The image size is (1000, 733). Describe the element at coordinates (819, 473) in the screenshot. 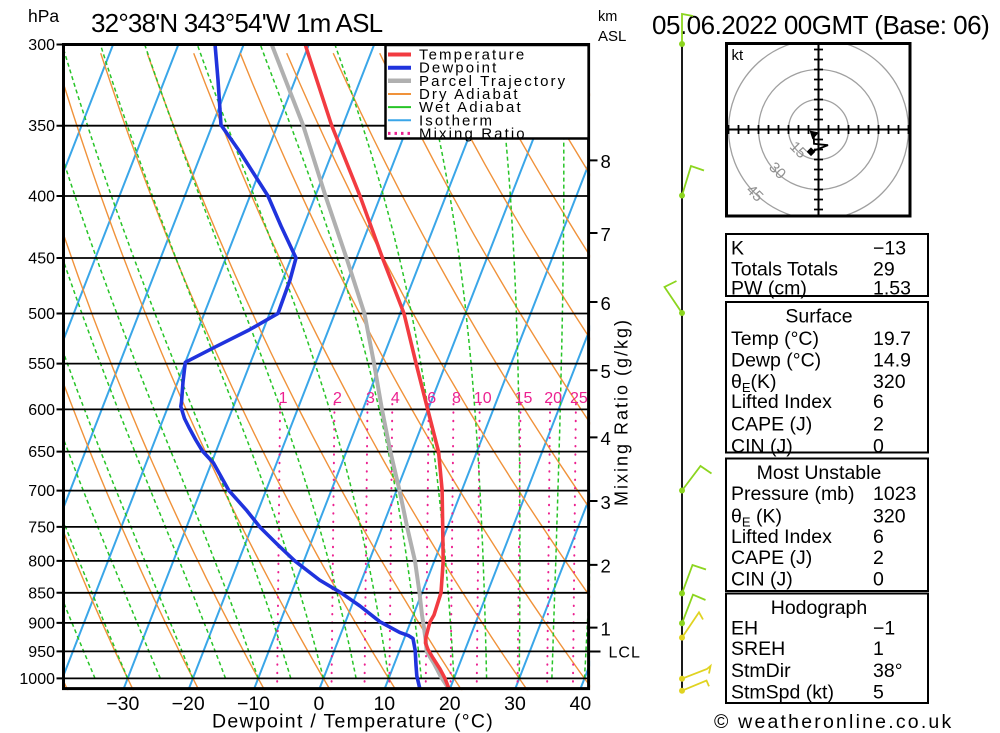

I see `svg-text: Most Unstable` at that location.